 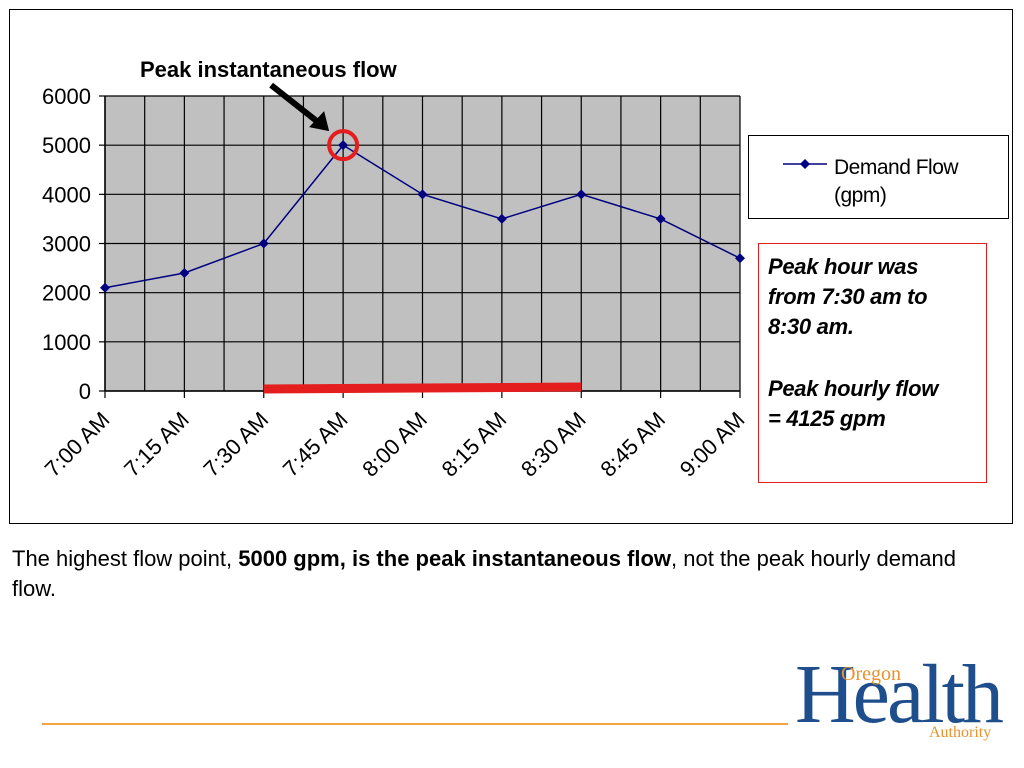 I want to click on note-line-1: Peak hour was, so click(x=843, y=266).